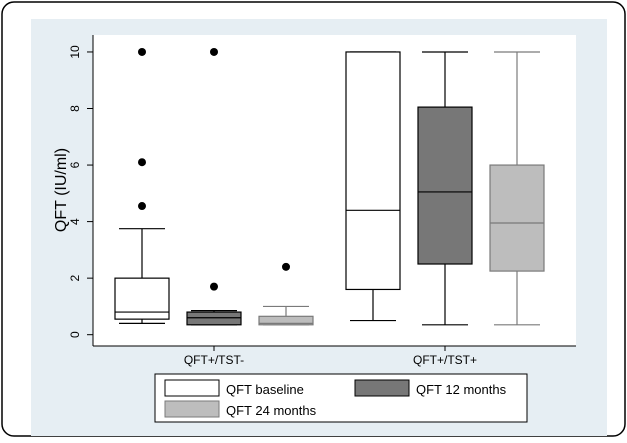  I want to click on legend-item-qft-12-months: QFT 12 months, so click(430, 388).